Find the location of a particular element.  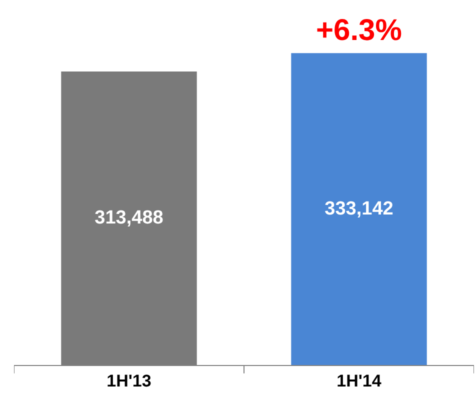

data-label: 313,488 is located at coordinates (129, 218).